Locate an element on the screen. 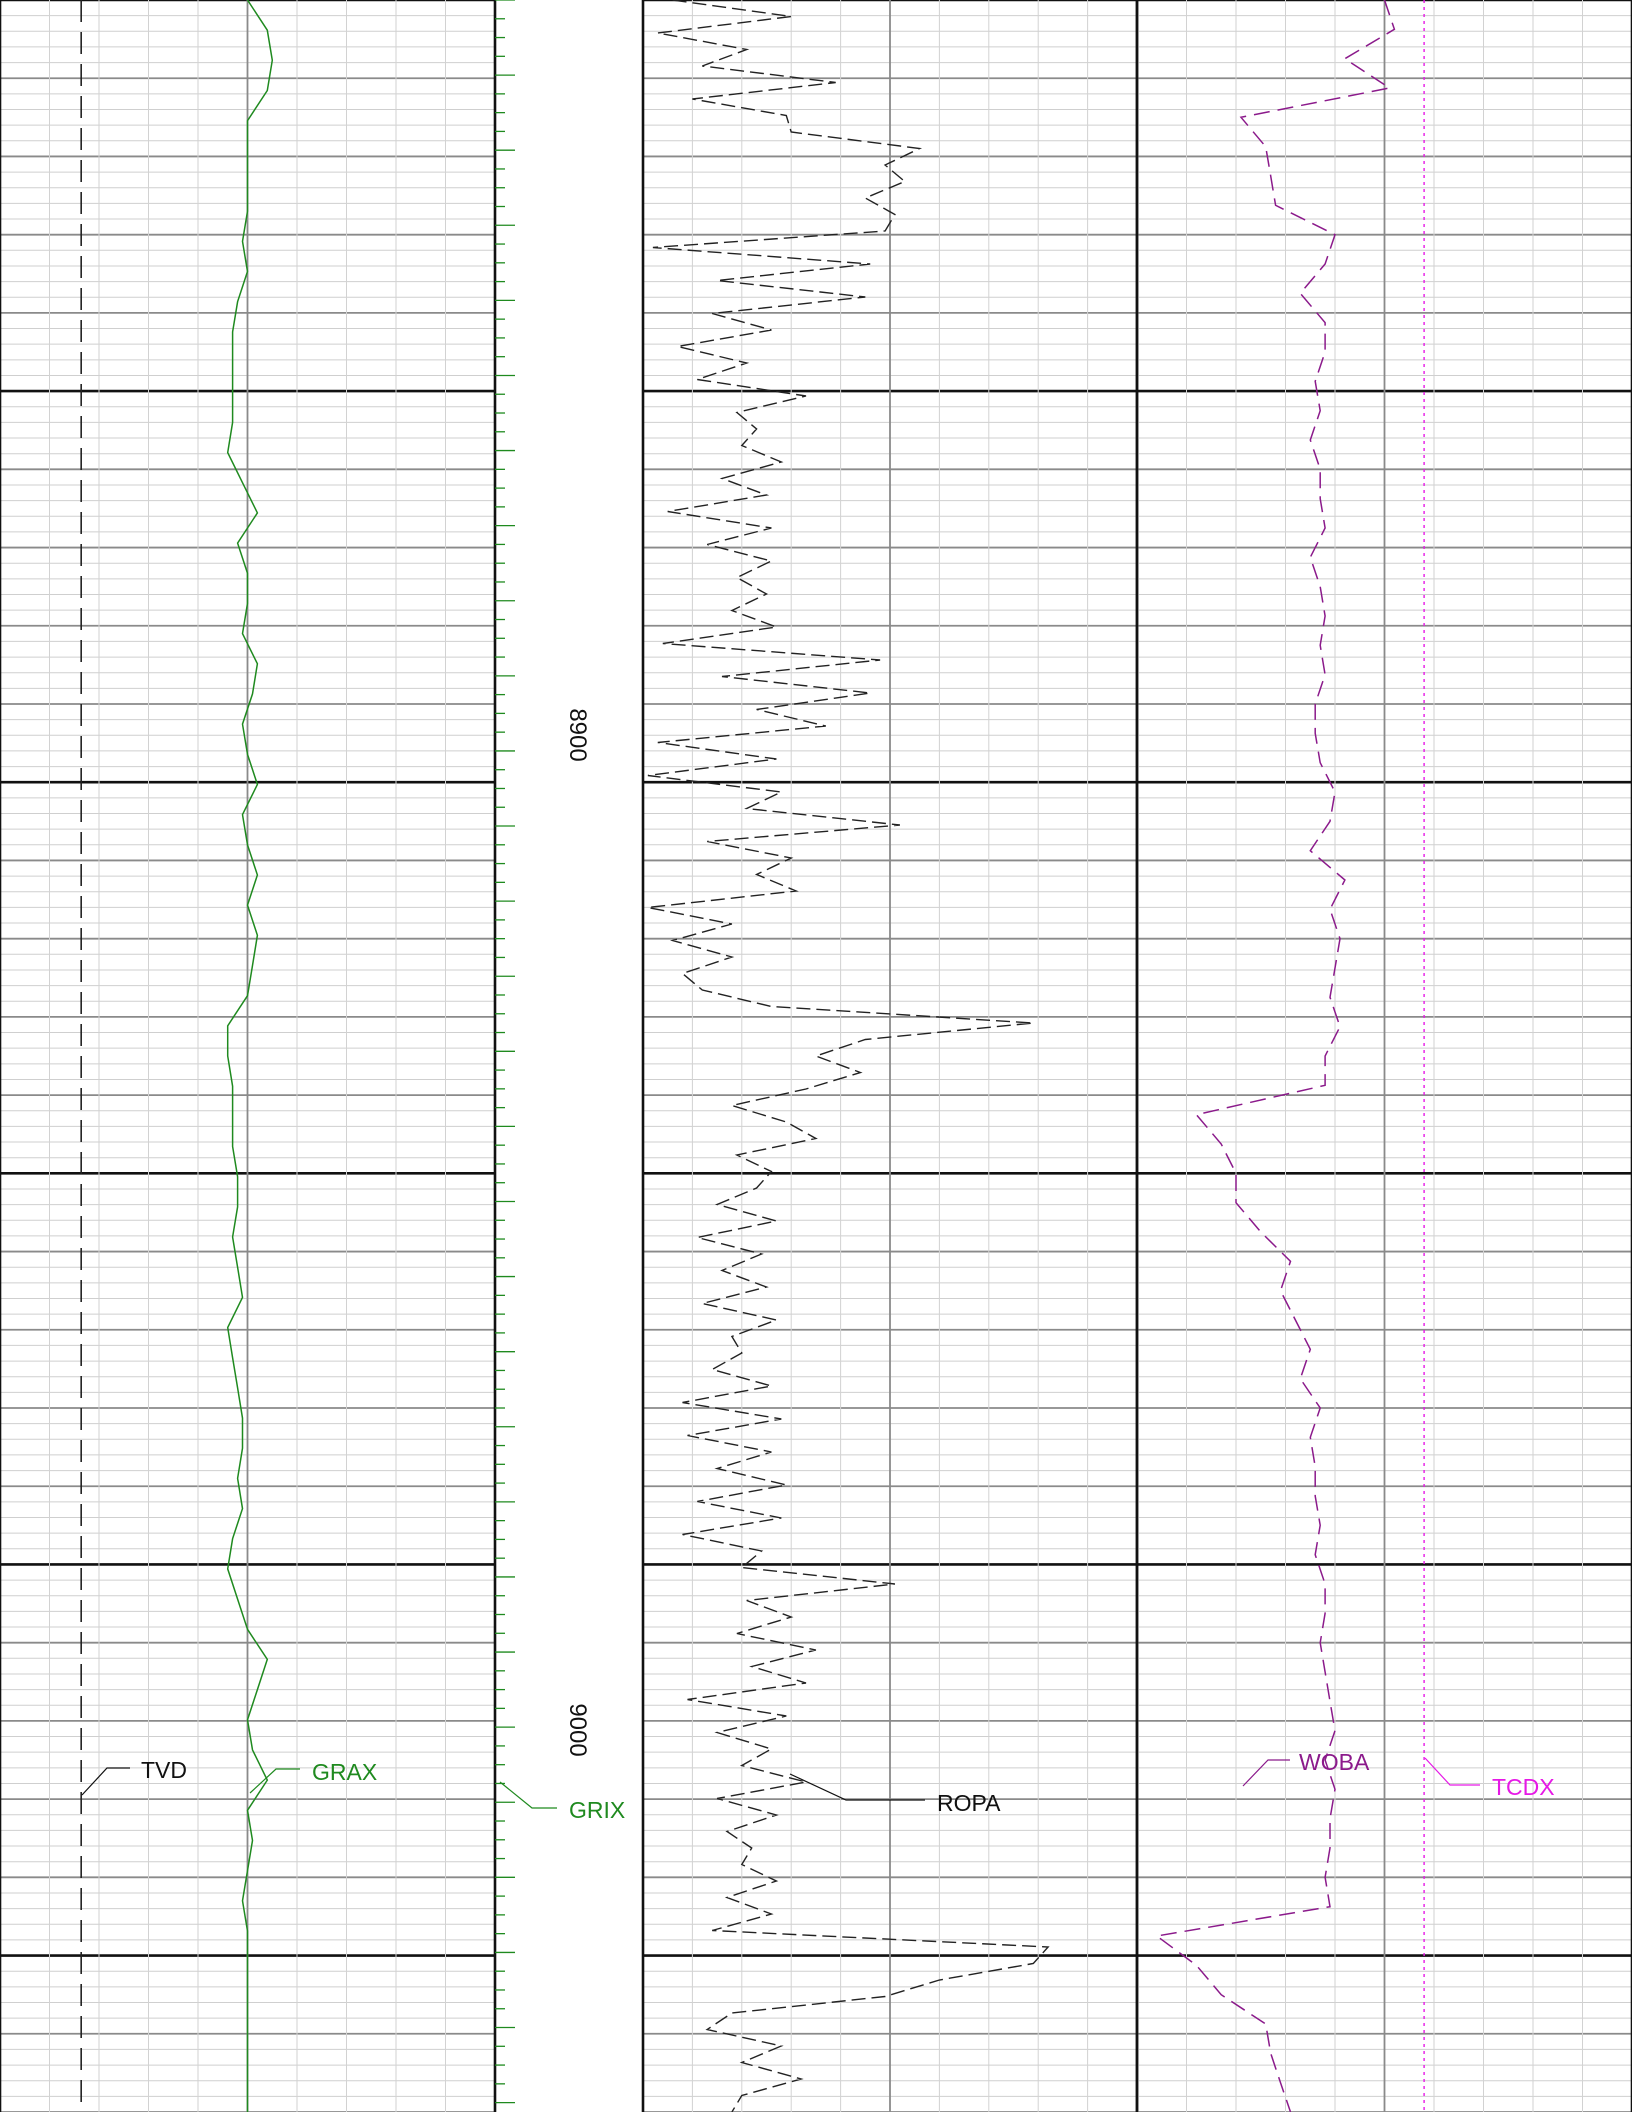 The height and width of the screenshot is (2112, 1632). grax-label: GRAX is located at coordinates (344, 1772).